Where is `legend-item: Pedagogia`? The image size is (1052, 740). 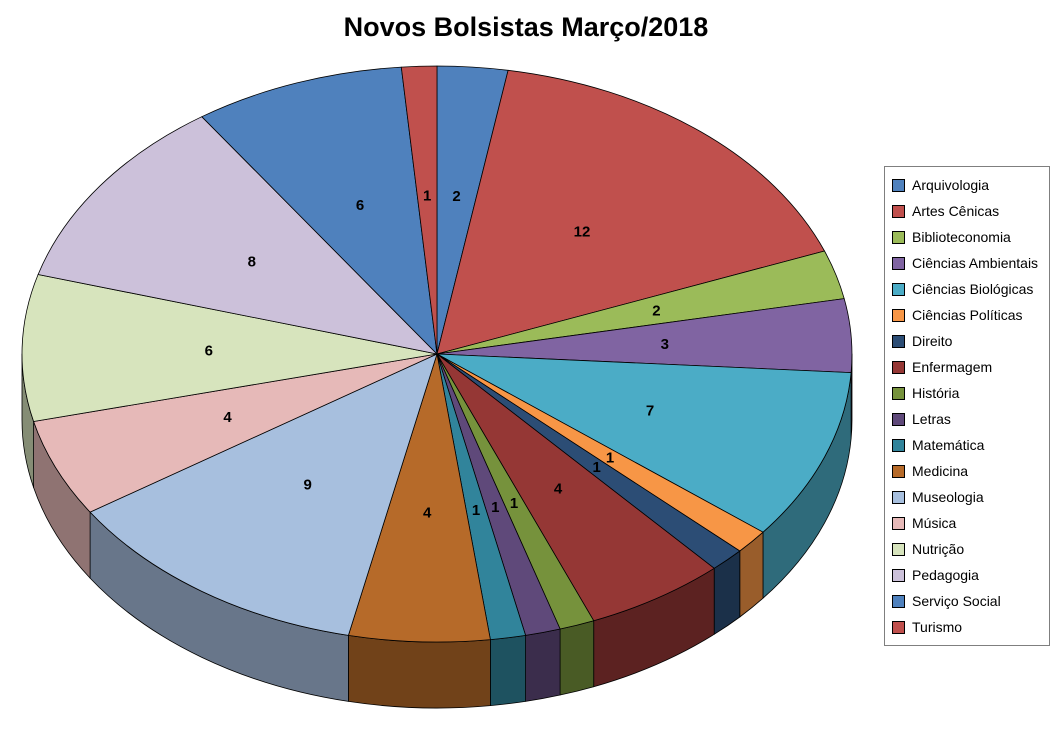
legend-item: Pedagogia is located at coordinates (968, 575).